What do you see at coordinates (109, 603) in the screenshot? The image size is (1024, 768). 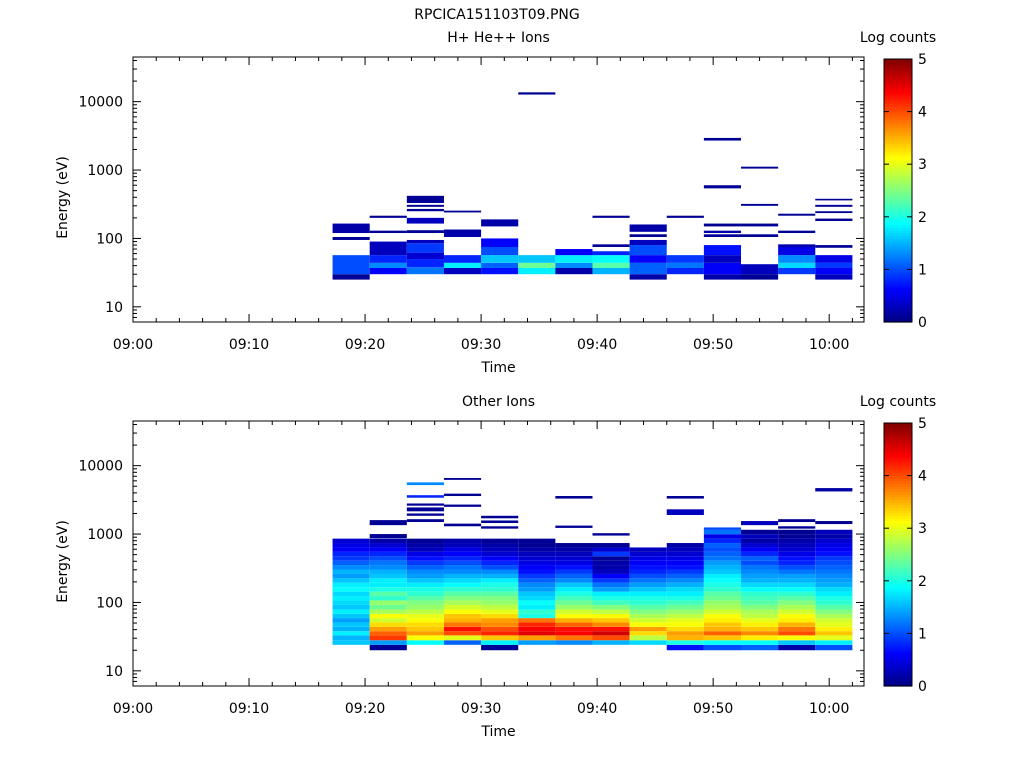 I see `y-tick-label: 100` at bounding box center [109, 603].